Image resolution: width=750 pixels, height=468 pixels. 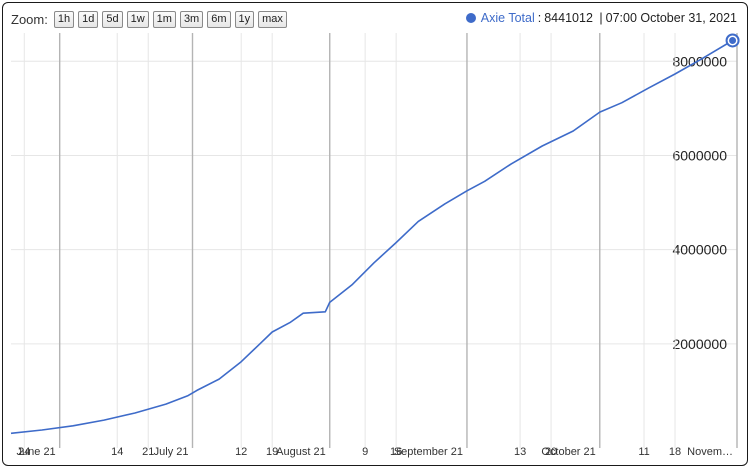 I want to click on y-tick-label: 6000000, so click(x=699, y=155).